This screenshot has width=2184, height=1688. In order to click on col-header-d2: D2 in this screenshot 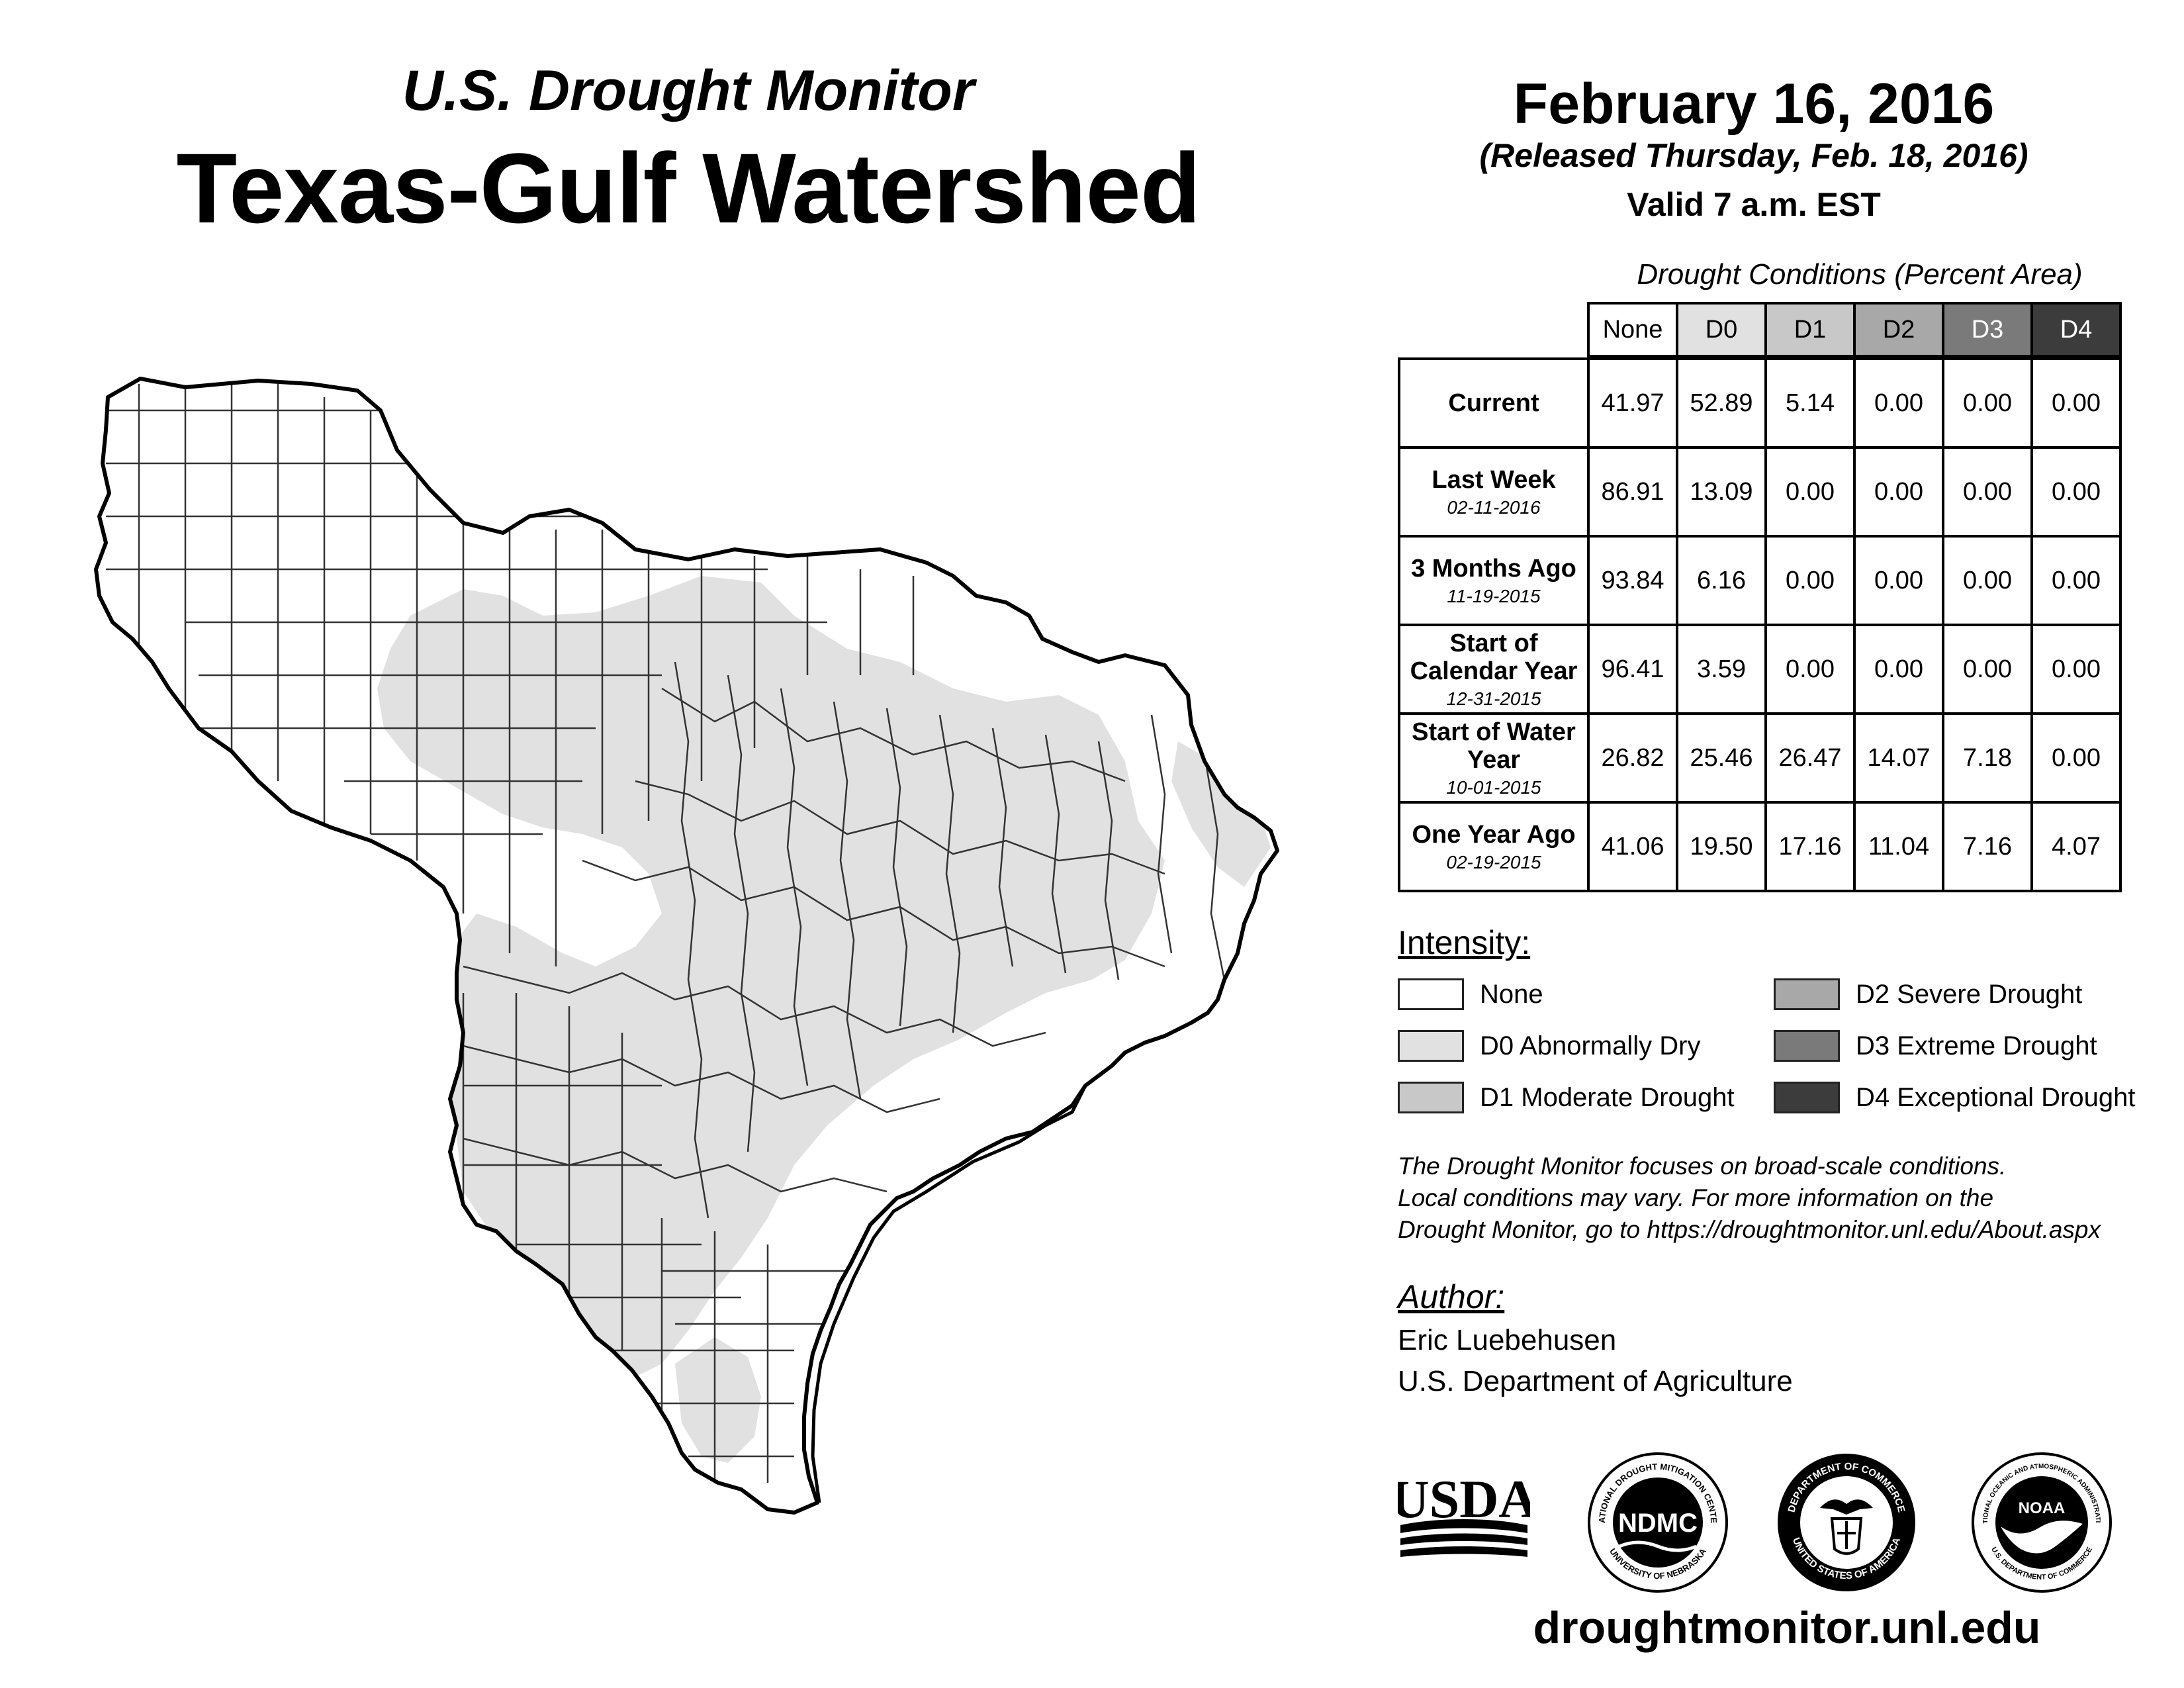, I will do `click(1898, 329)`.